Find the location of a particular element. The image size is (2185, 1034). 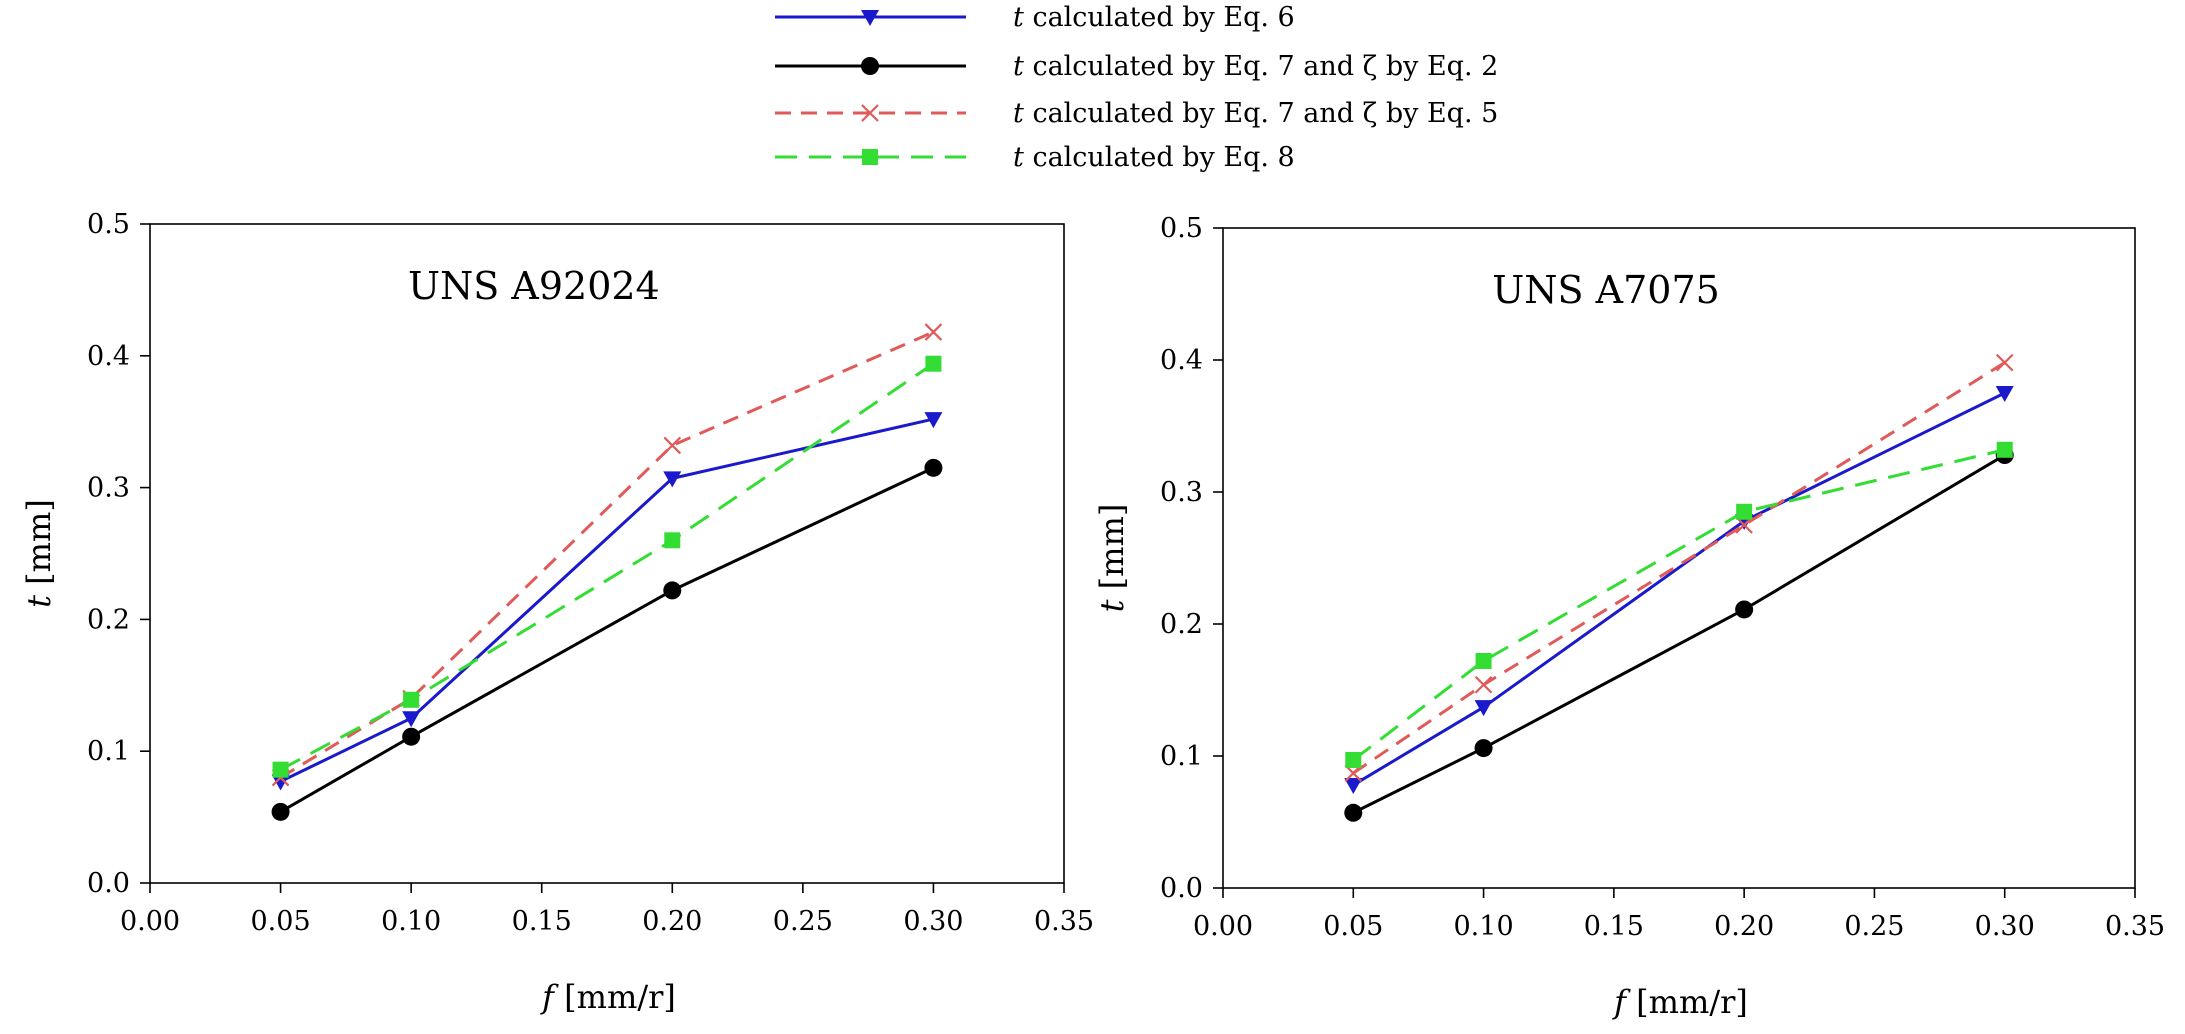

legend-label-eq8: t calculated by Eq. 8 is located at coordinates (1154, 157).